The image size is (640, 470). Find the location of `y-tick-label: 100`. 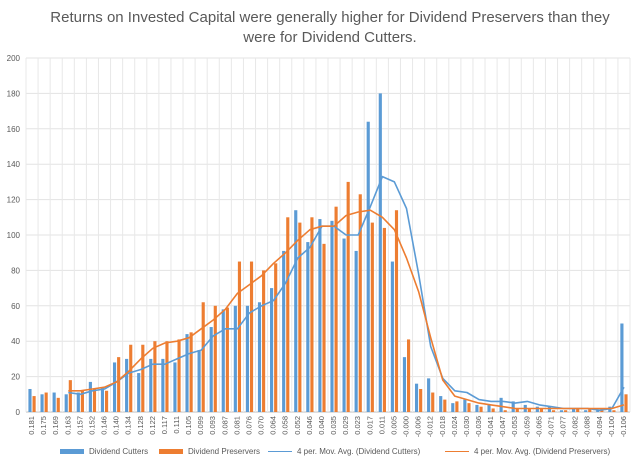

y-tick-label: 100 is located at coordinates (14, 235).